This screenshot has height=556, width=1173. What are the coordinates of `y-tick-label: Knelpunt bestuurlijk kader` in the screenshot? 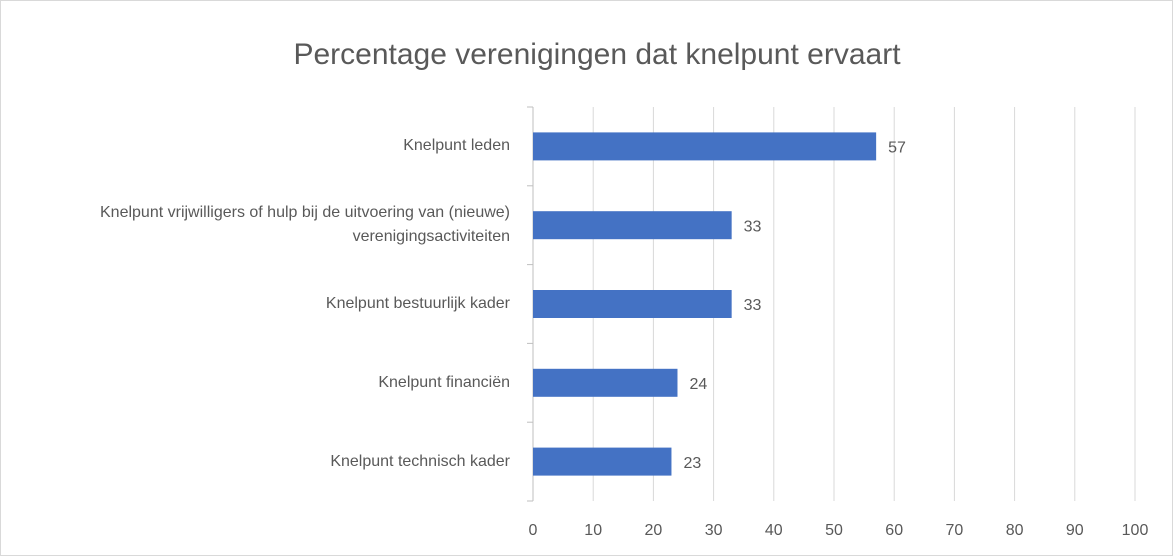 It's located at (417, 303).